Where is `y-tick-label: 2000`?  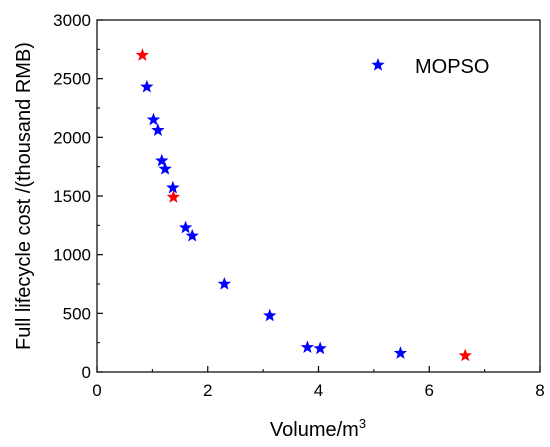
y-tick-label: 2000 is located at coordinates (72, 137).